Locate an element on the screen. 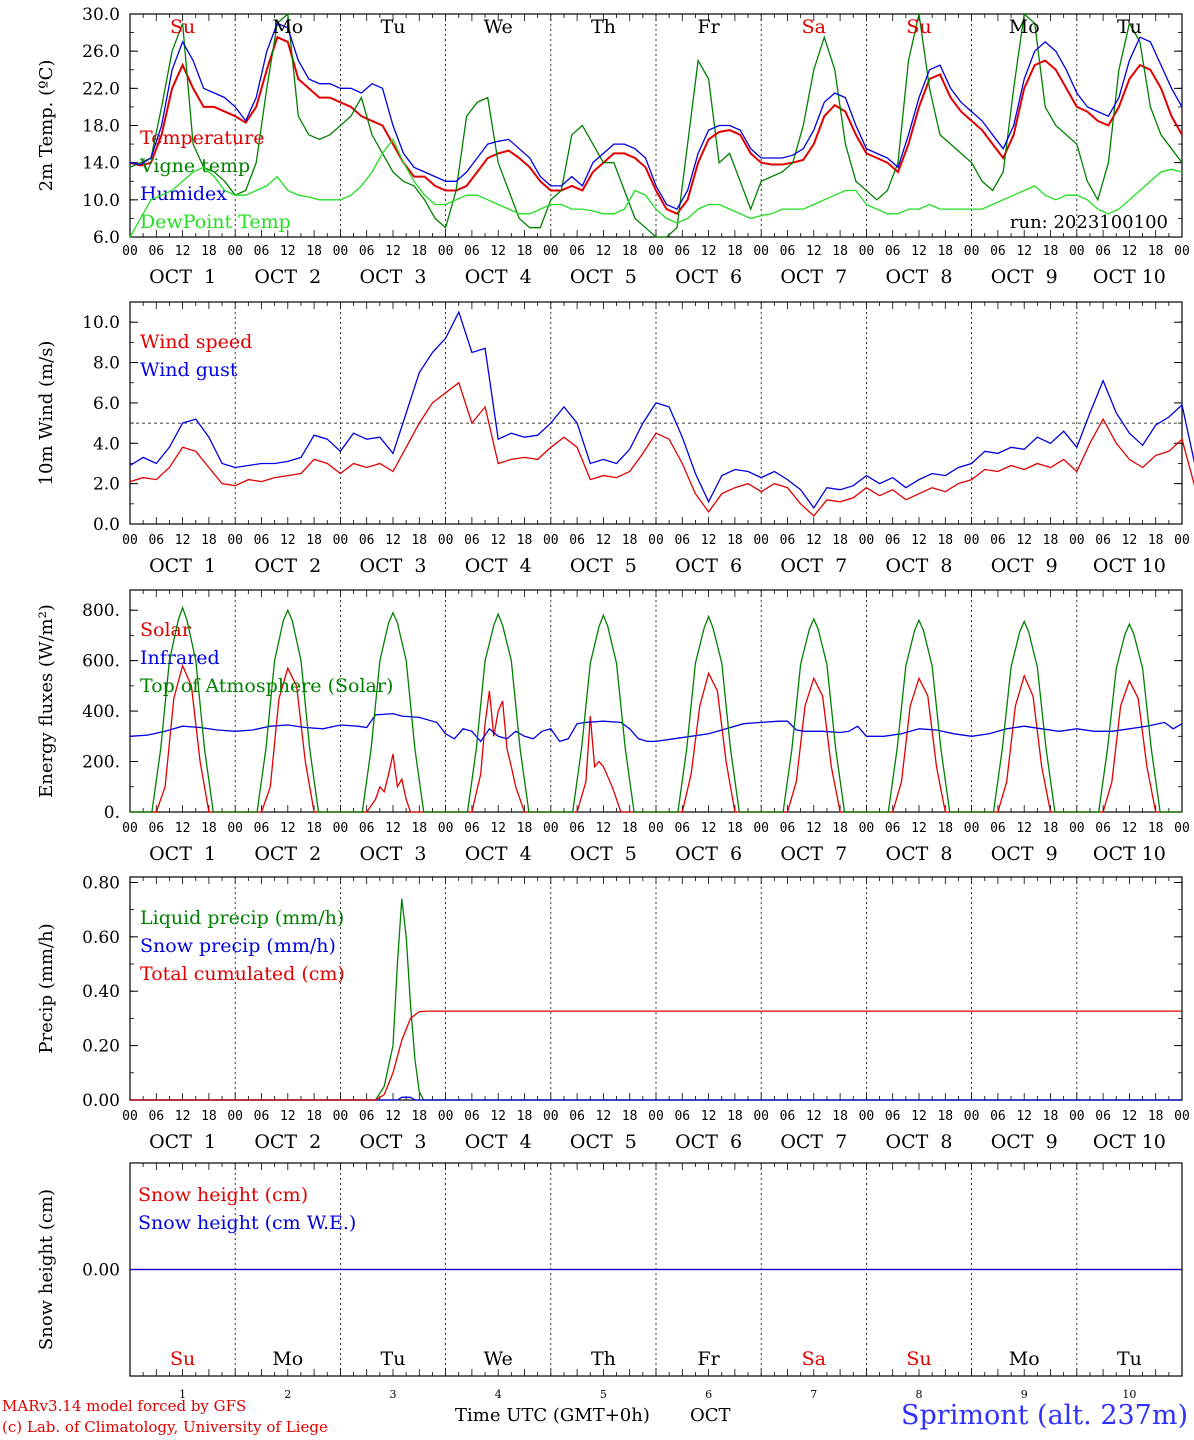 The width and height of the screenshot is (1194, 1440). y-tick-label: 0.00 is located at coordinates (101, 1101).